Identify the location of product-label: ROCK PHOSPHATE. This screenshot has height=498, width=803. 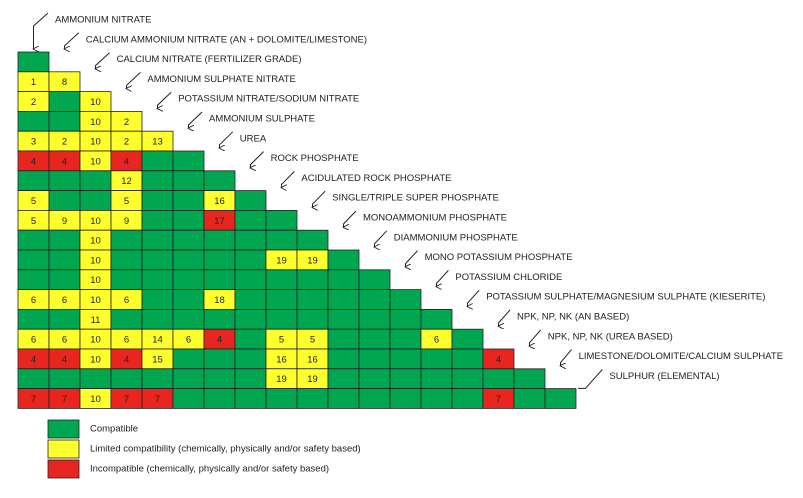
(315, 158).